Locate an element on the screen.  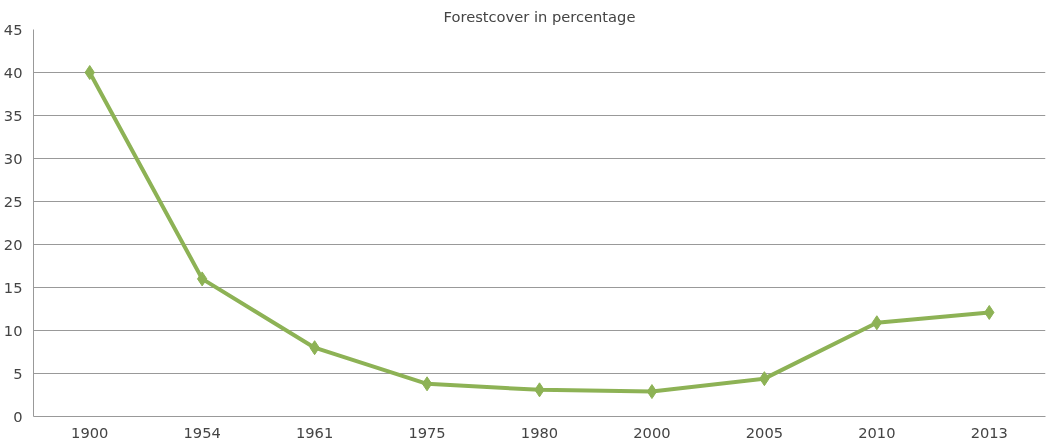
y-tick-label: 5 is located at coordinates (18, 373).